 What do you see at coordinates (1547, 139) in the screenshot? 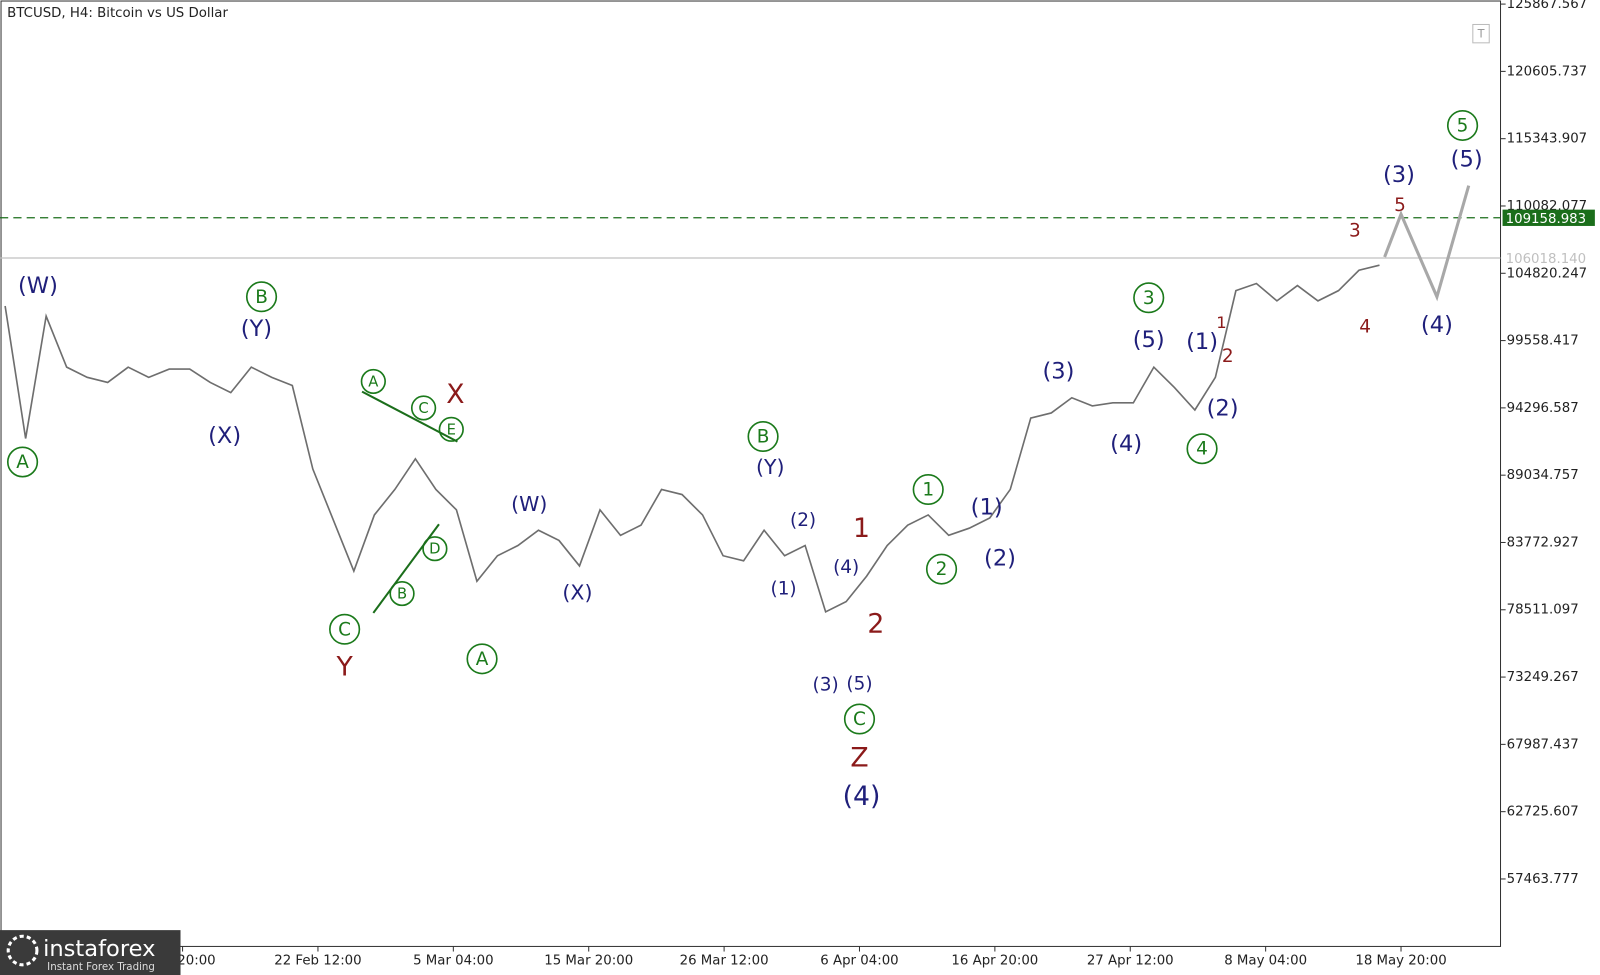
I see `y-tick-label: 115343.907` at bounding box center [1547, 139].